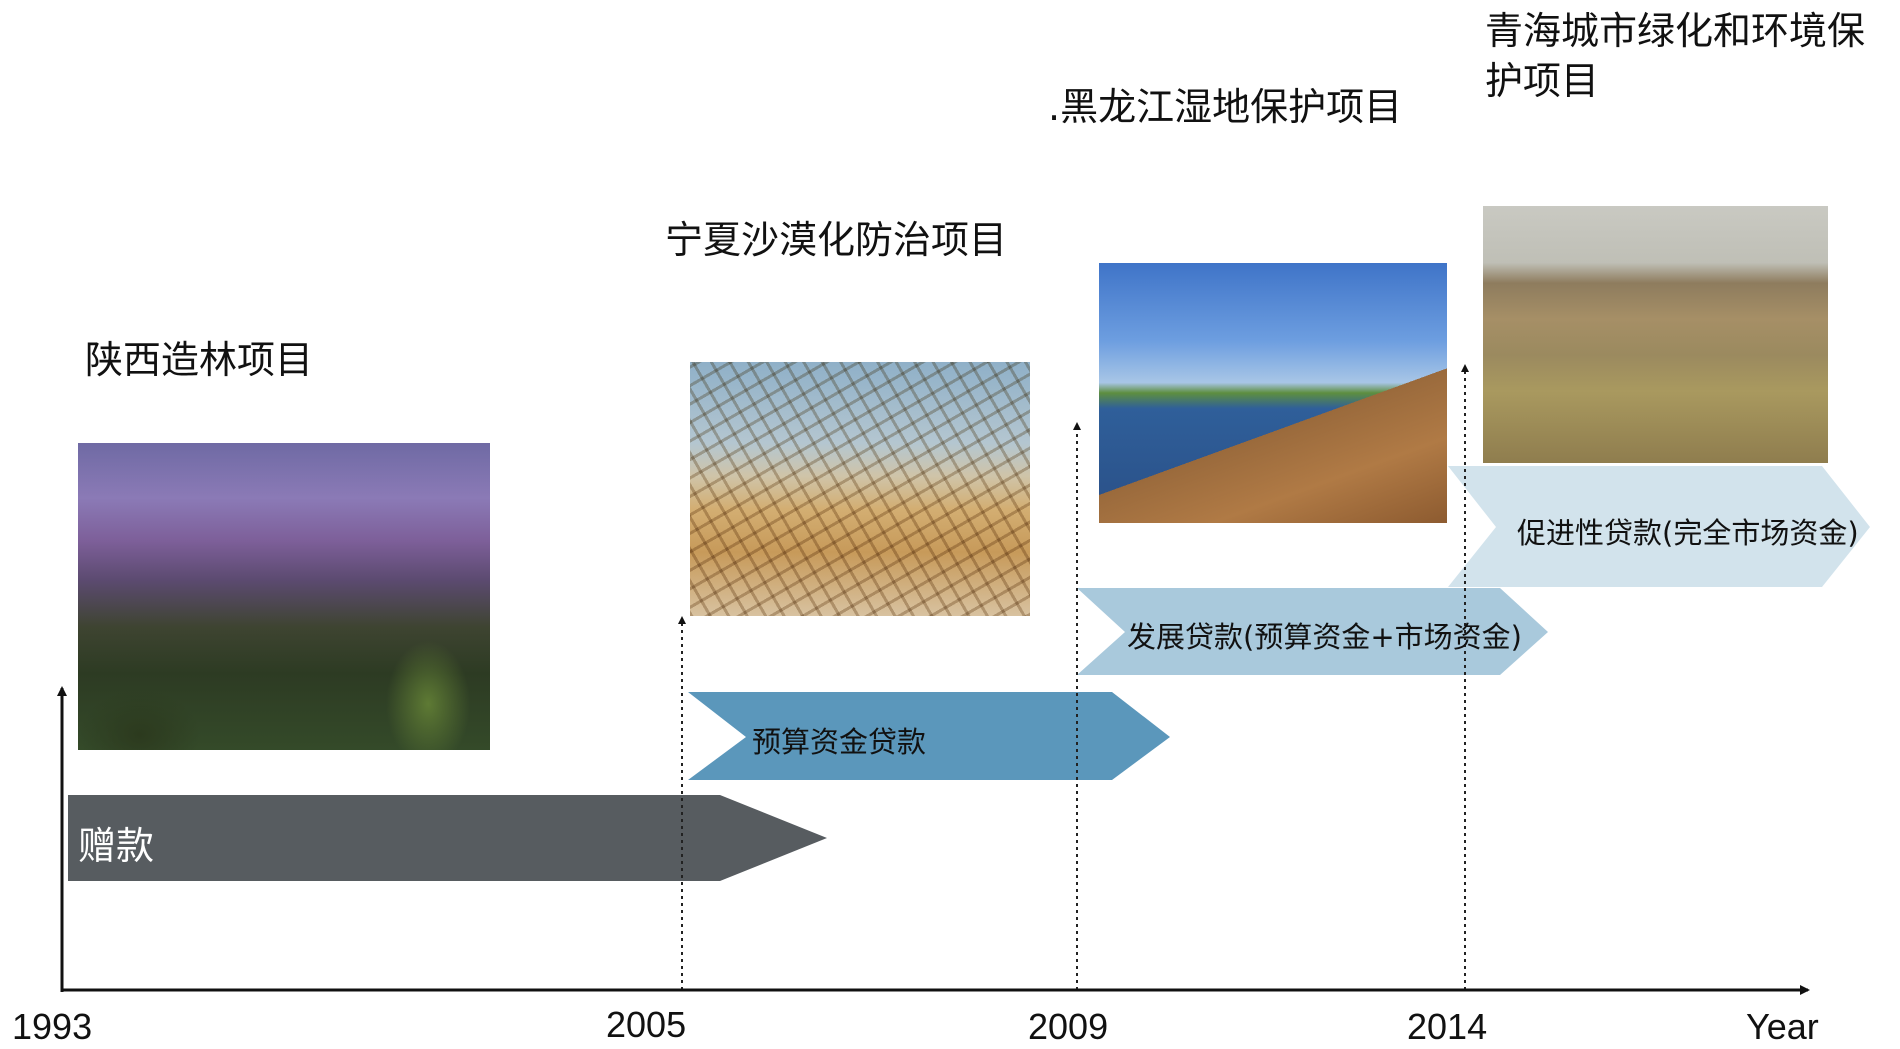  I want to click on phase-label-commercial-loan: 促进性贷款(完全市场资金), so click(1688, 533).